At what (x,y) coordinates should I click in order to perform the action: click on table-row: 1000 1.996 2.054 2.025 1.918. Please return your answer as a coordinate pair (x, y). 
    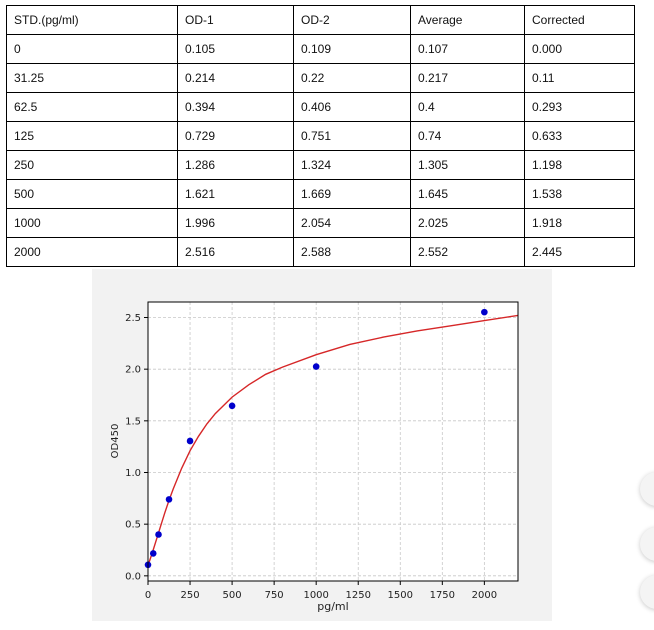
    Looking at the image, I should click on (320, 223).